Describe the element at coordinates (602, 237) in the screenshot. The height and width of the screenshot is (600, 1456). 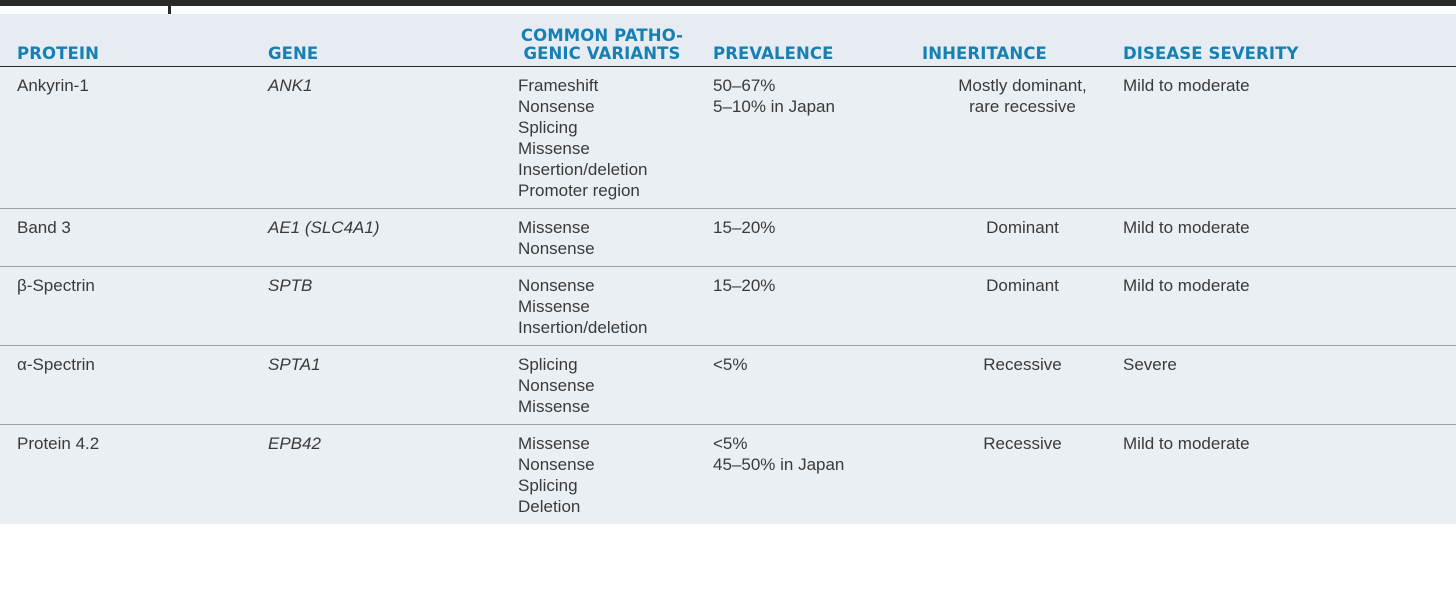
I see `cell-variants: Missense Nonsense` at that location.